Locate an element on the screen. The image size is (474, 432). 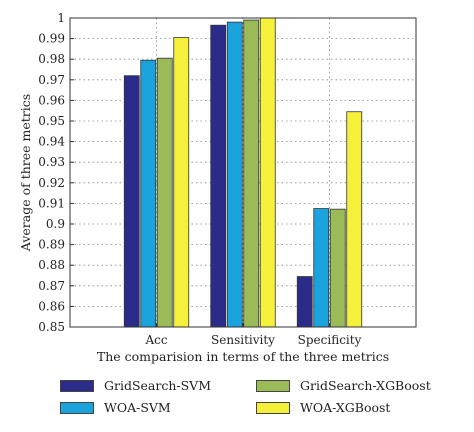
y-tick-label: 0.87 is located at coordinates (51, 286).